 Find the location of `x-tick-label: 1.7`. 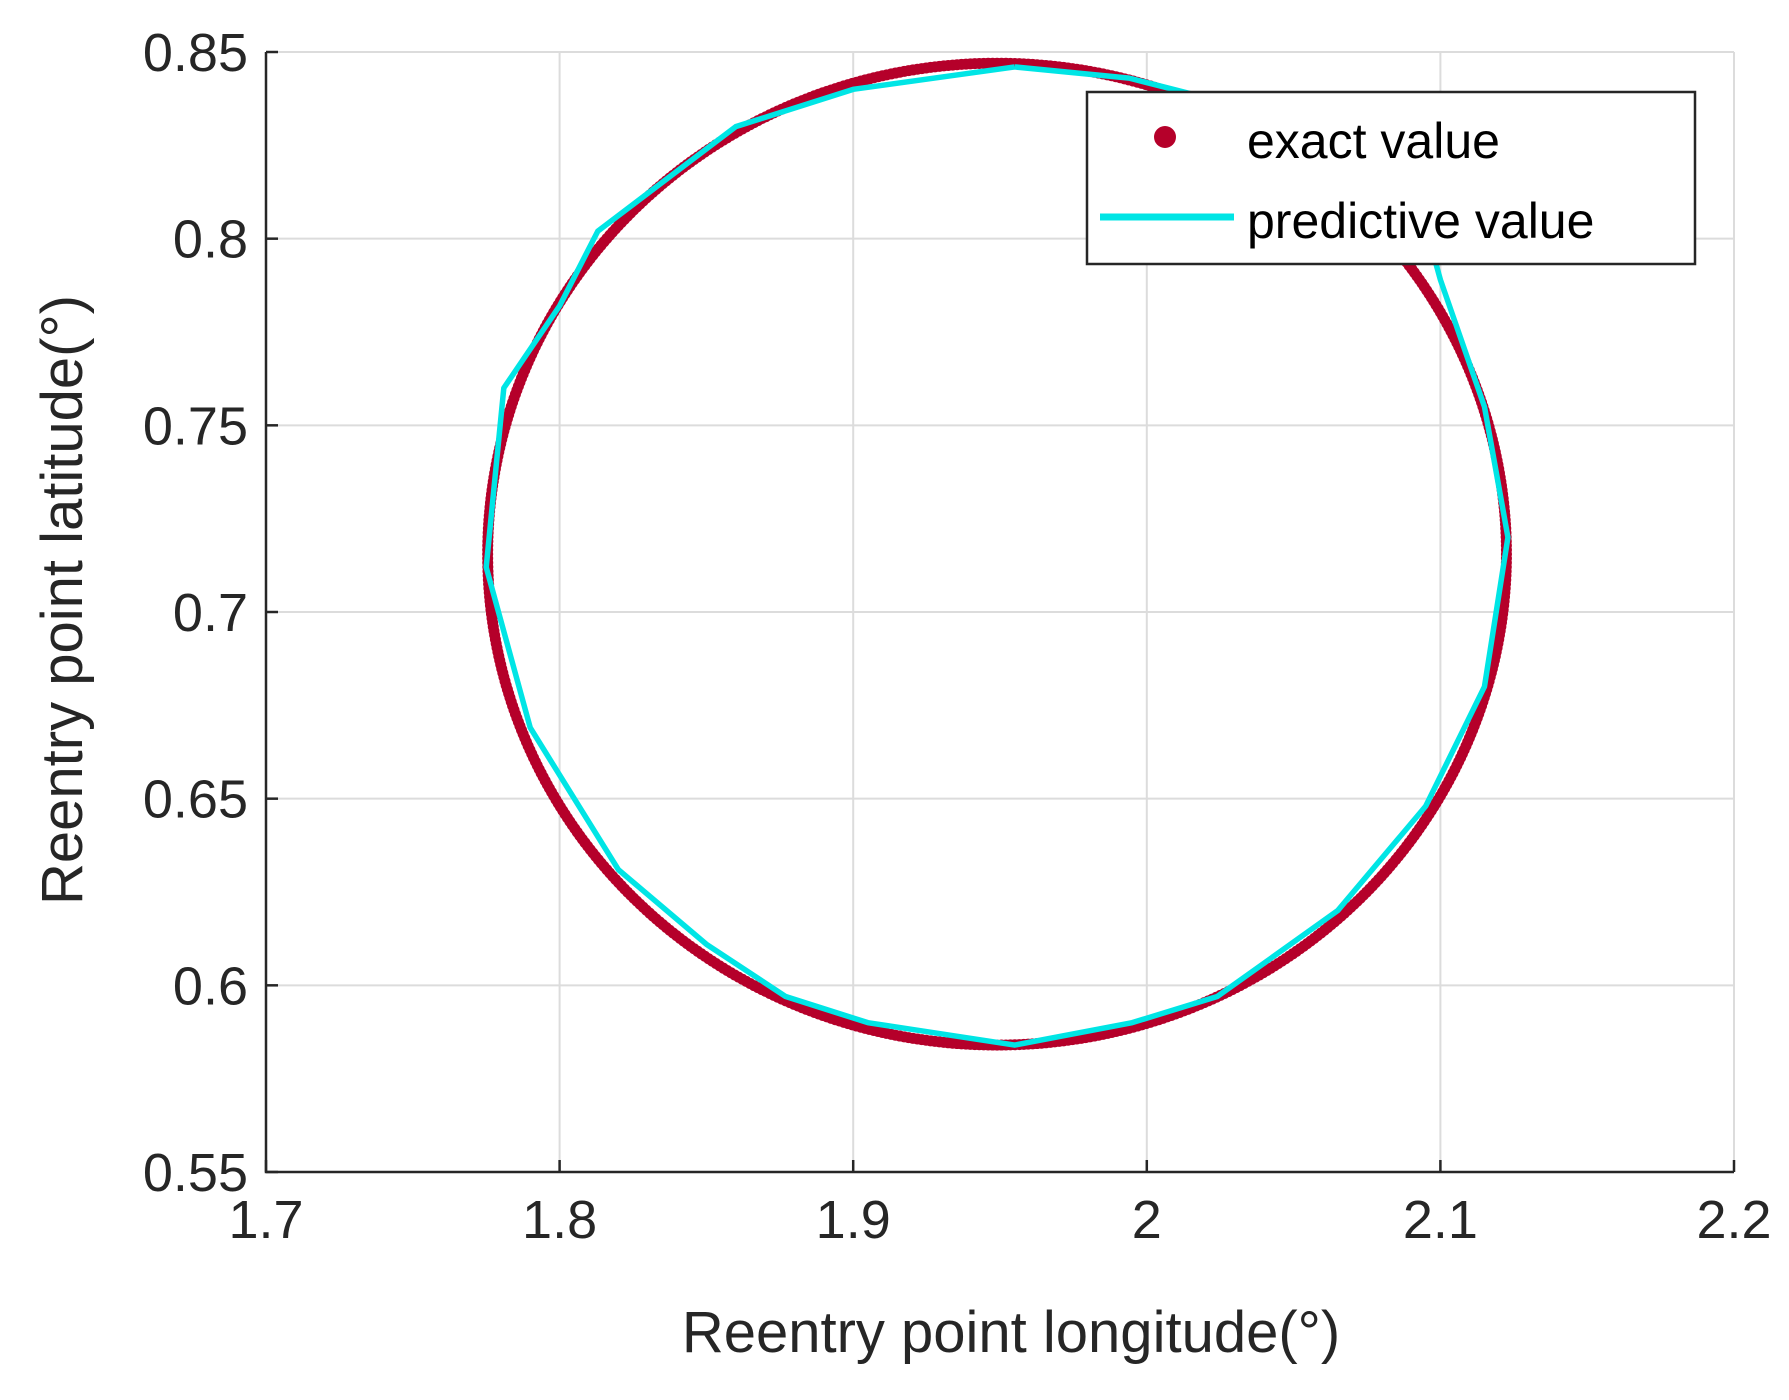

x-tick-label: 1.7 is located at coordinates (265, 1220).